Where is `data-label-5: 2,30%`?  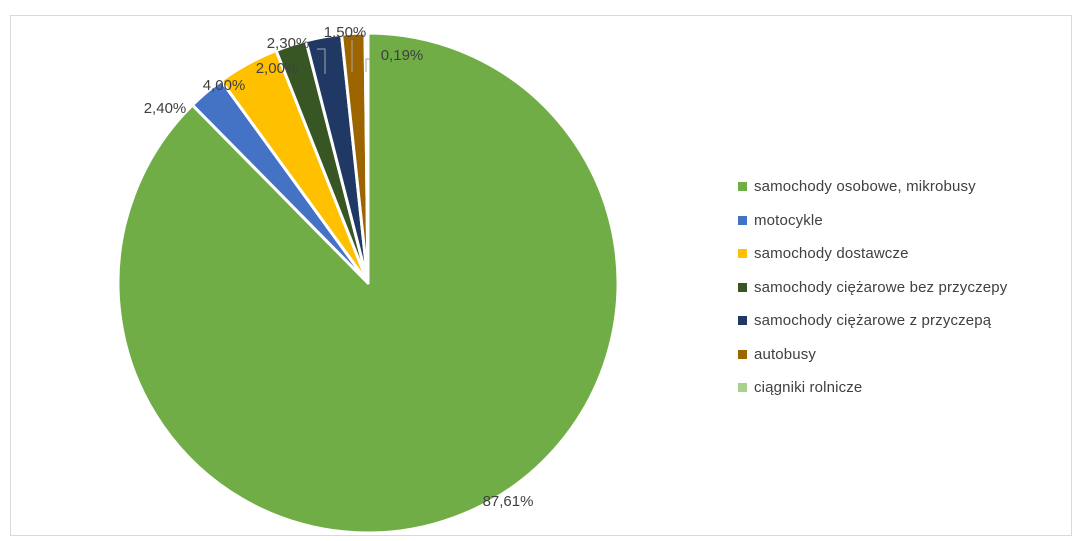 data-label-5: 2,30% is located at coordinates (288, 43).